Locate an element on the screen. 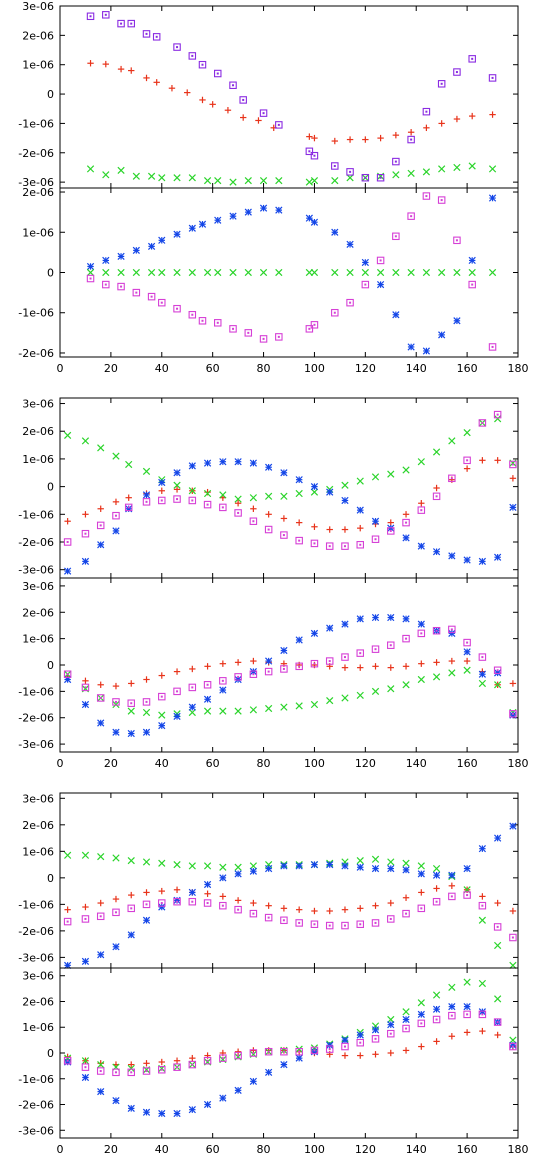  series-green_x is located at coordinates (290, 1026).